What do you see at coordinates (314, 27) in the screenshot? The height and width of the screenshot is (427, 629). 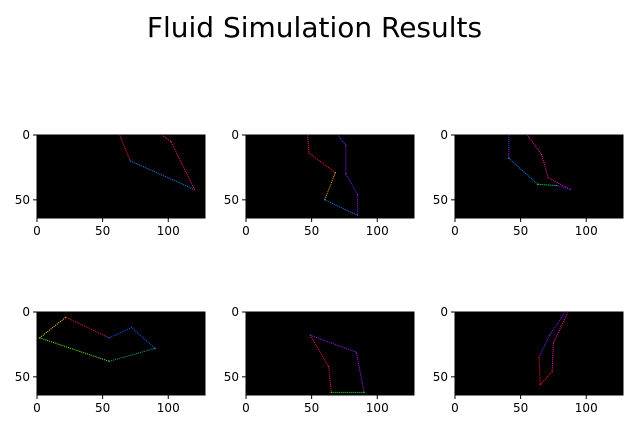 I see `figure-title: Fluid Simulation Results` at bounding box center [314, 27].